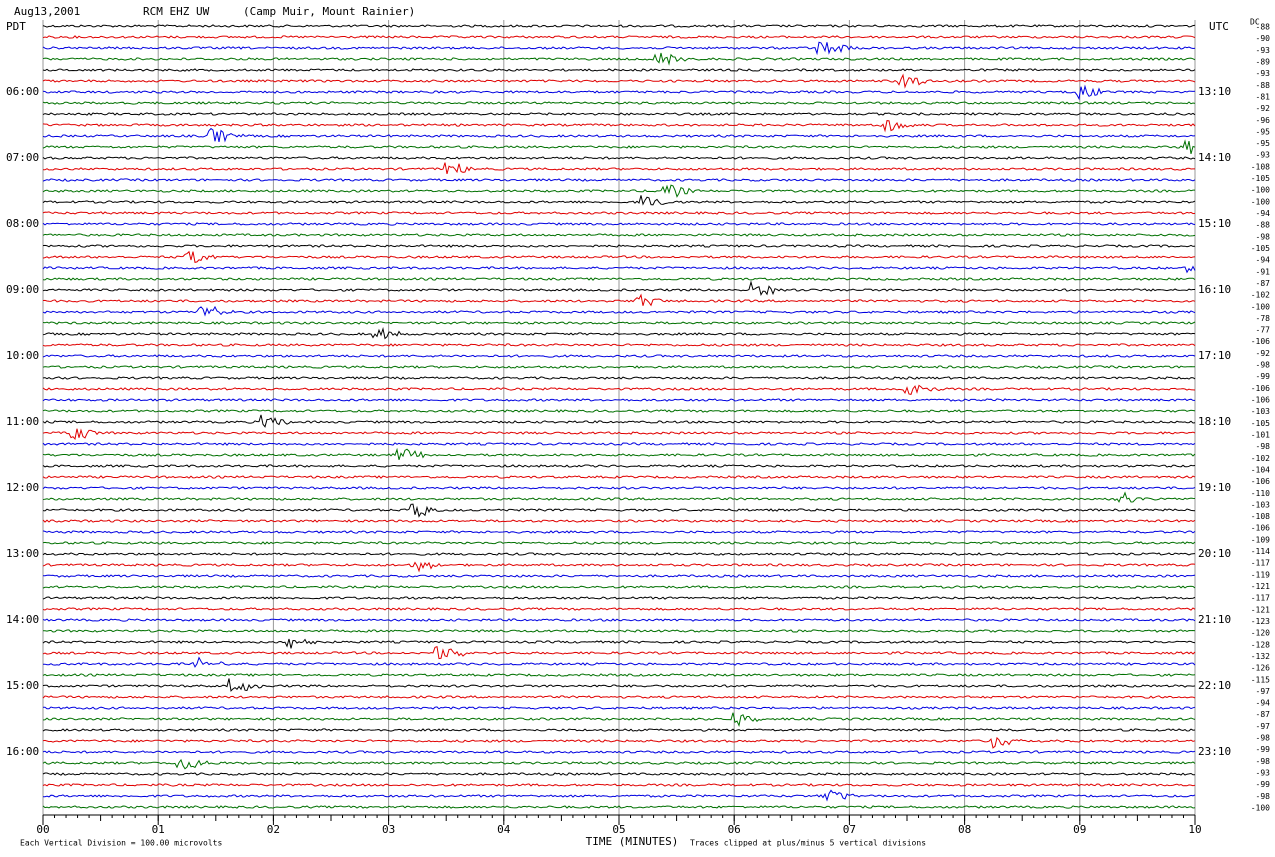 The image size is (1275, 857). I want to click on dc-offset: -81, so click(1263, 96).